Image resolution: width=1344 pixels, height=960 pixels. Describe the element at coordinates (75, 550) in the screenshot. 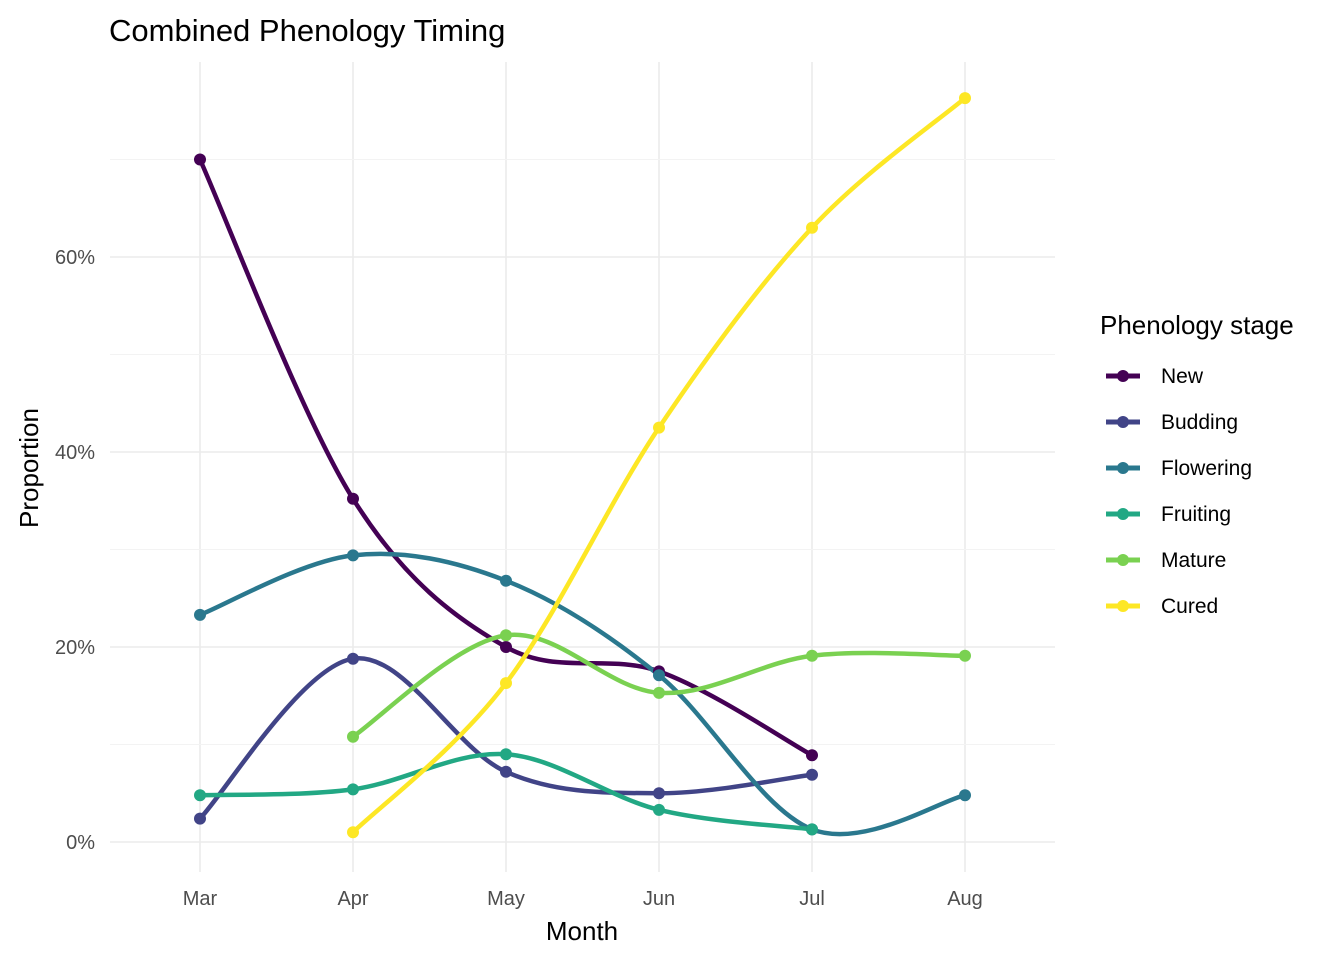

I see `y-axis-ticks: 0% 20% 40% 60%` at that location.